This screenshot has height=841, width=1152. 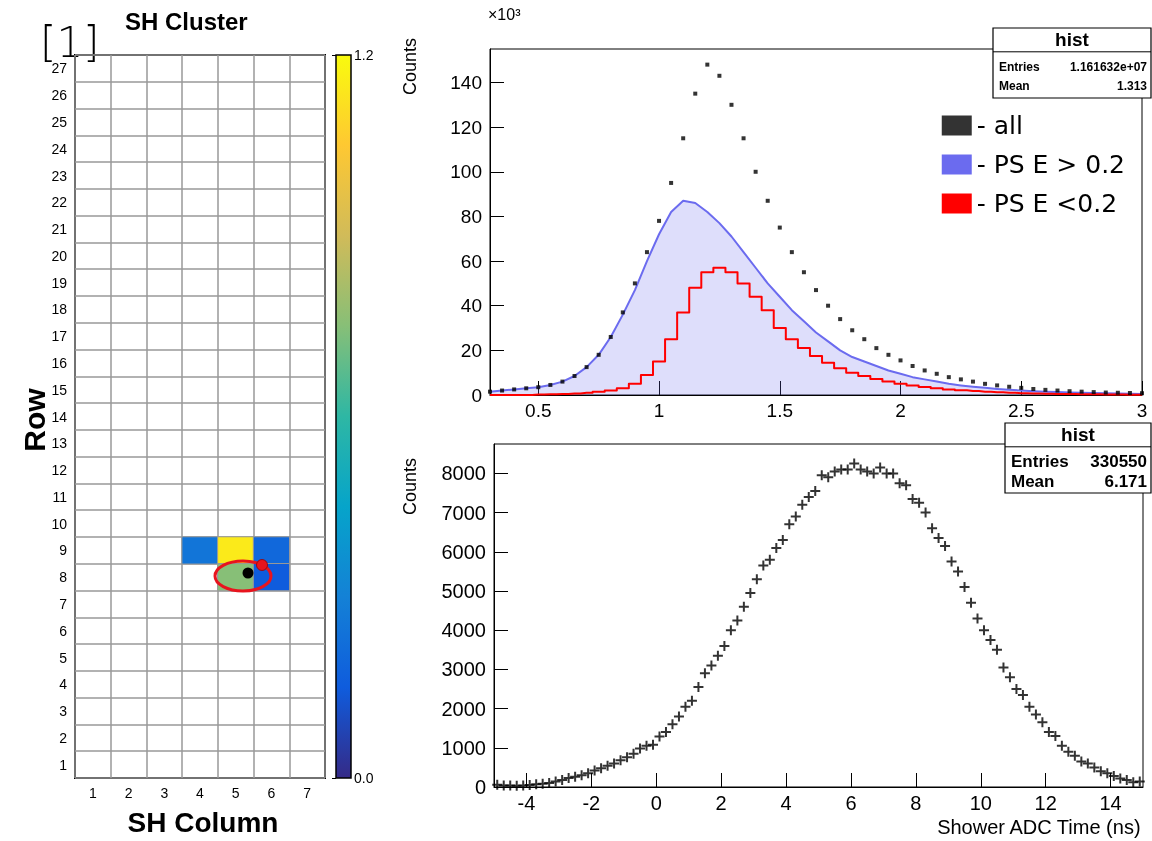 I want to click on y-tick-label: 22, so click(x=59, y=202).